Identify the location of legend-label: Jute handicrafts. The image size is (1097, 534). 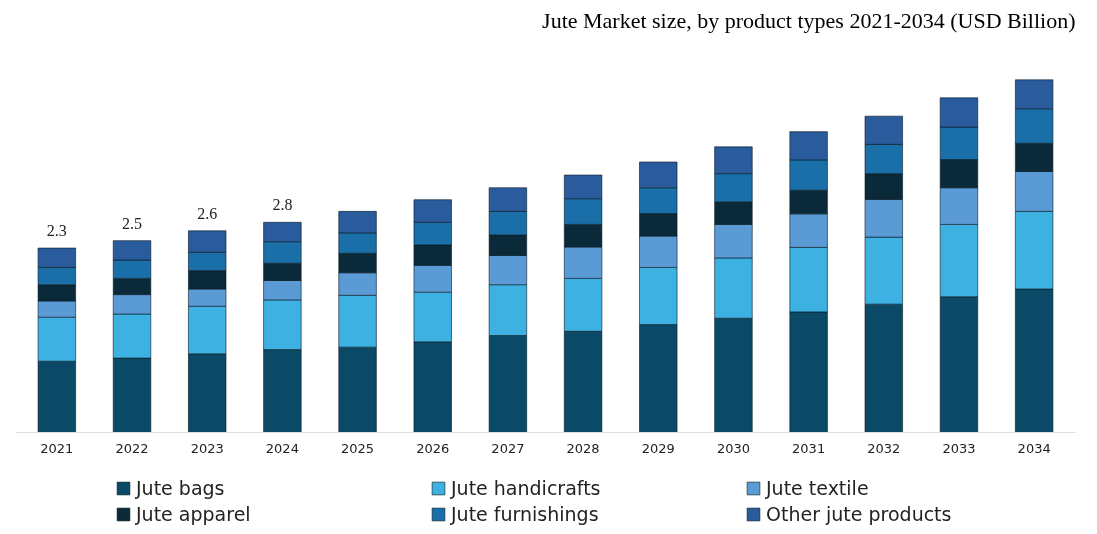
(526, 488).